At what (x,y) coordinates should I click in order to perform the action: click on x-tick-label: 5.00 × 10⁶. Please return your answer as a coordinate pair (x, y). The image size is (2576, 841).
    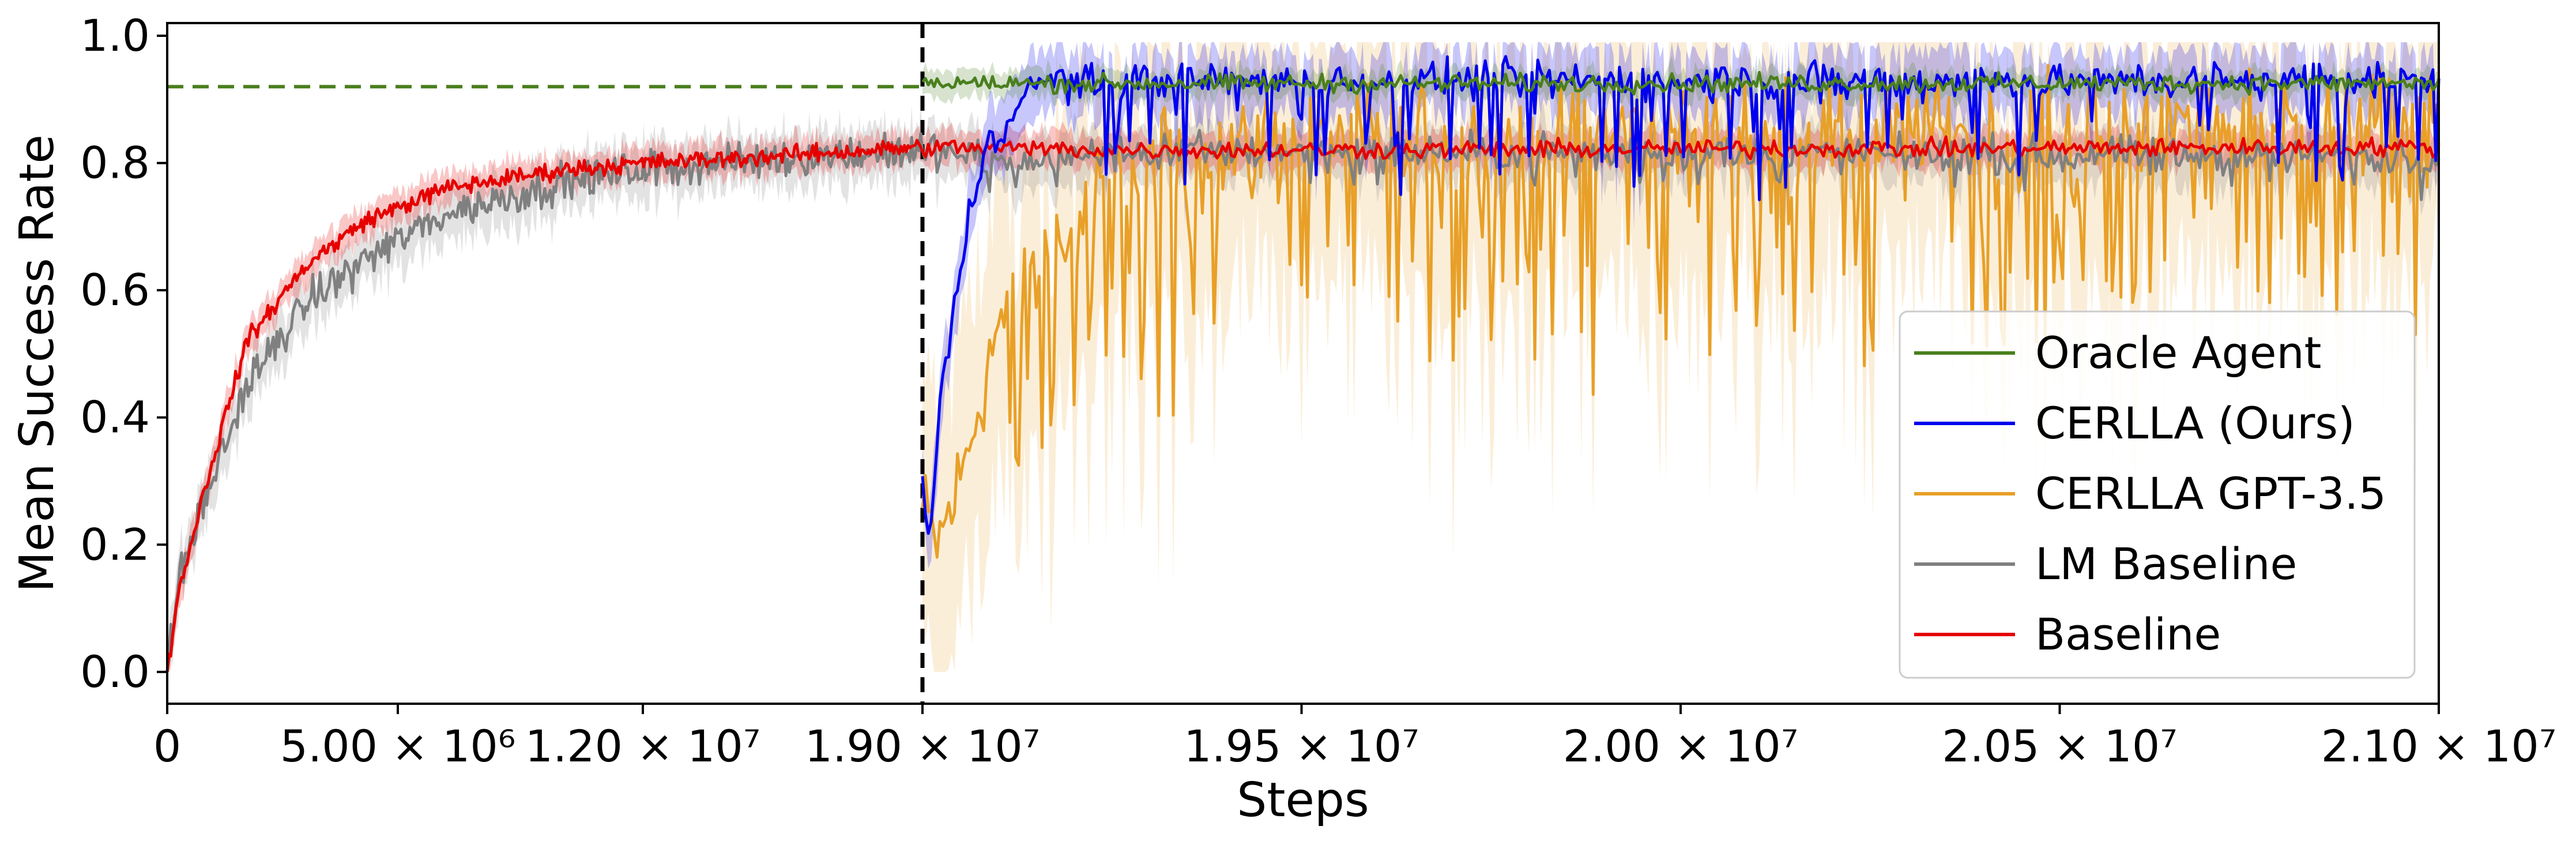
    Looking at the image, I should click on (397, 746).